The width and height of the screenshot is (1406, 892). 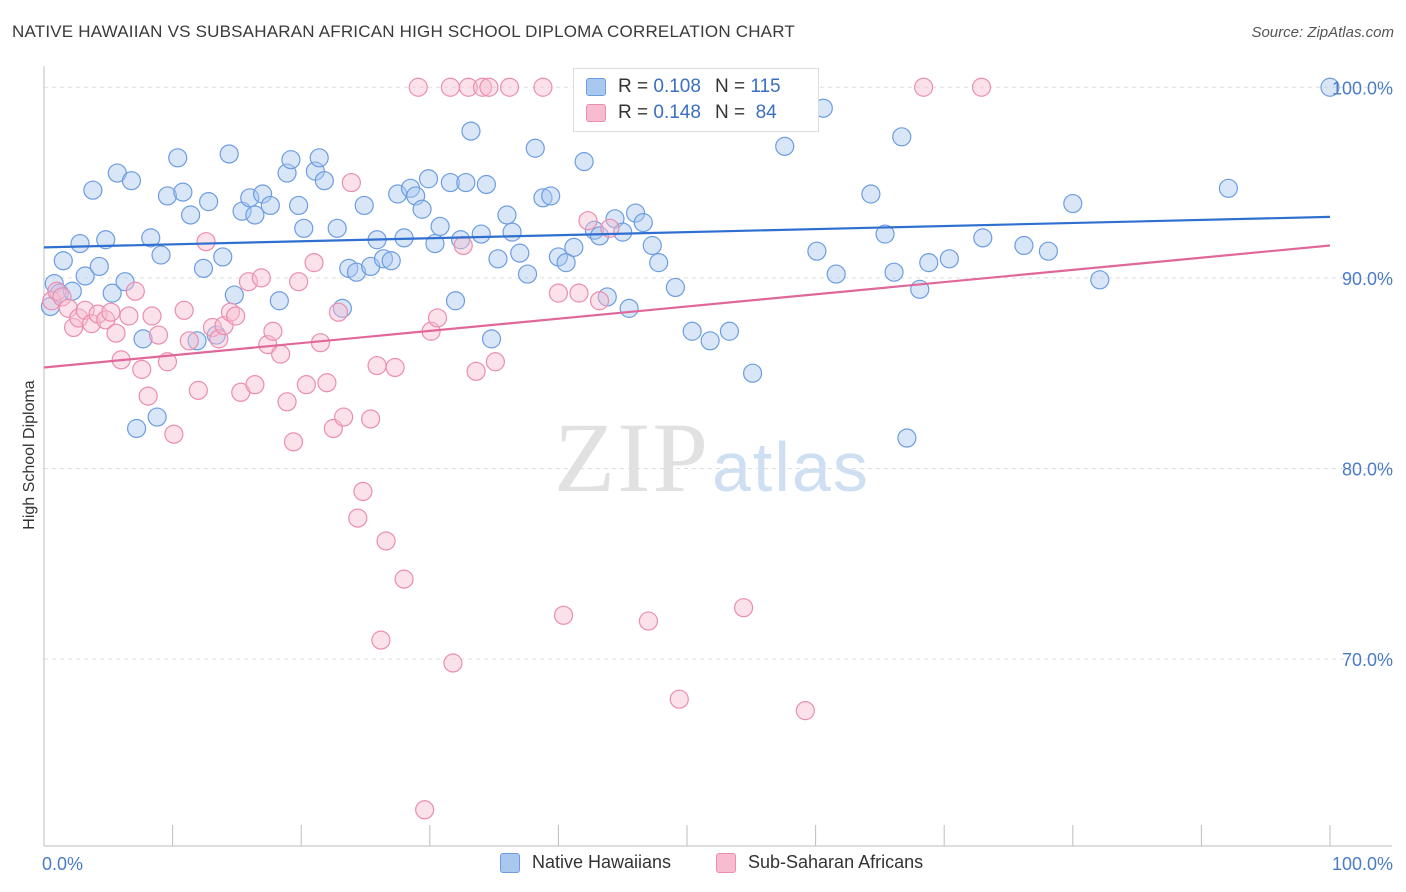 What do you see at coordinates (677, 112) in the screenshot?
I see `legend-r-value: 0.148` at bounding box center [677, 112].